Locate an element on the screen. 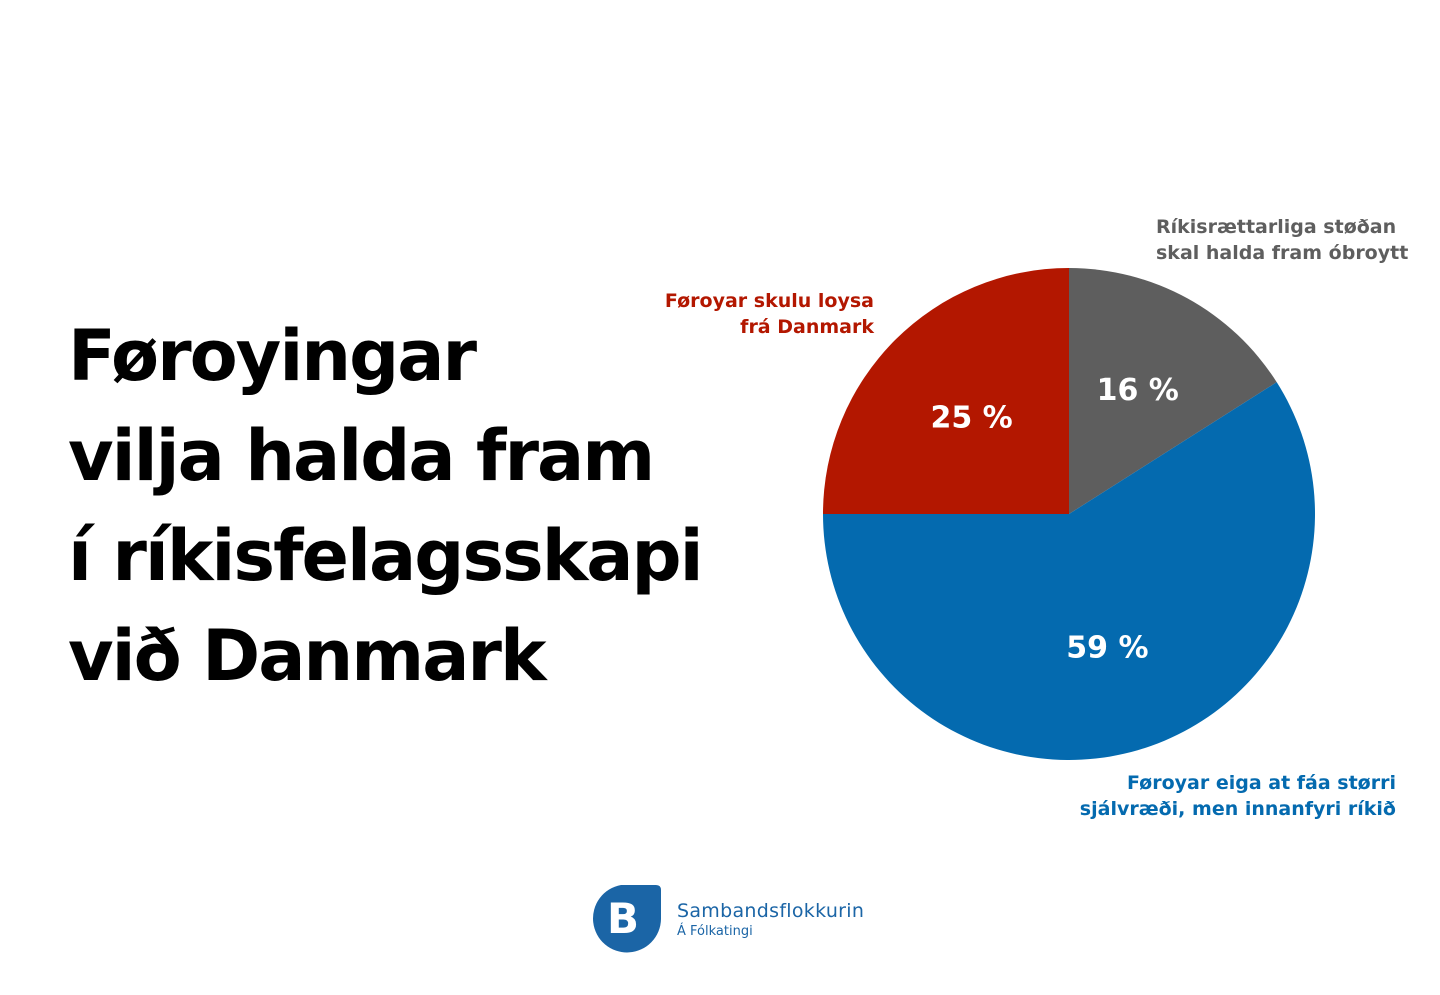 Image resolution: width=1440 pixels, height=995 pixels. party-logo-mark: B is located at coordinates (627, 919).